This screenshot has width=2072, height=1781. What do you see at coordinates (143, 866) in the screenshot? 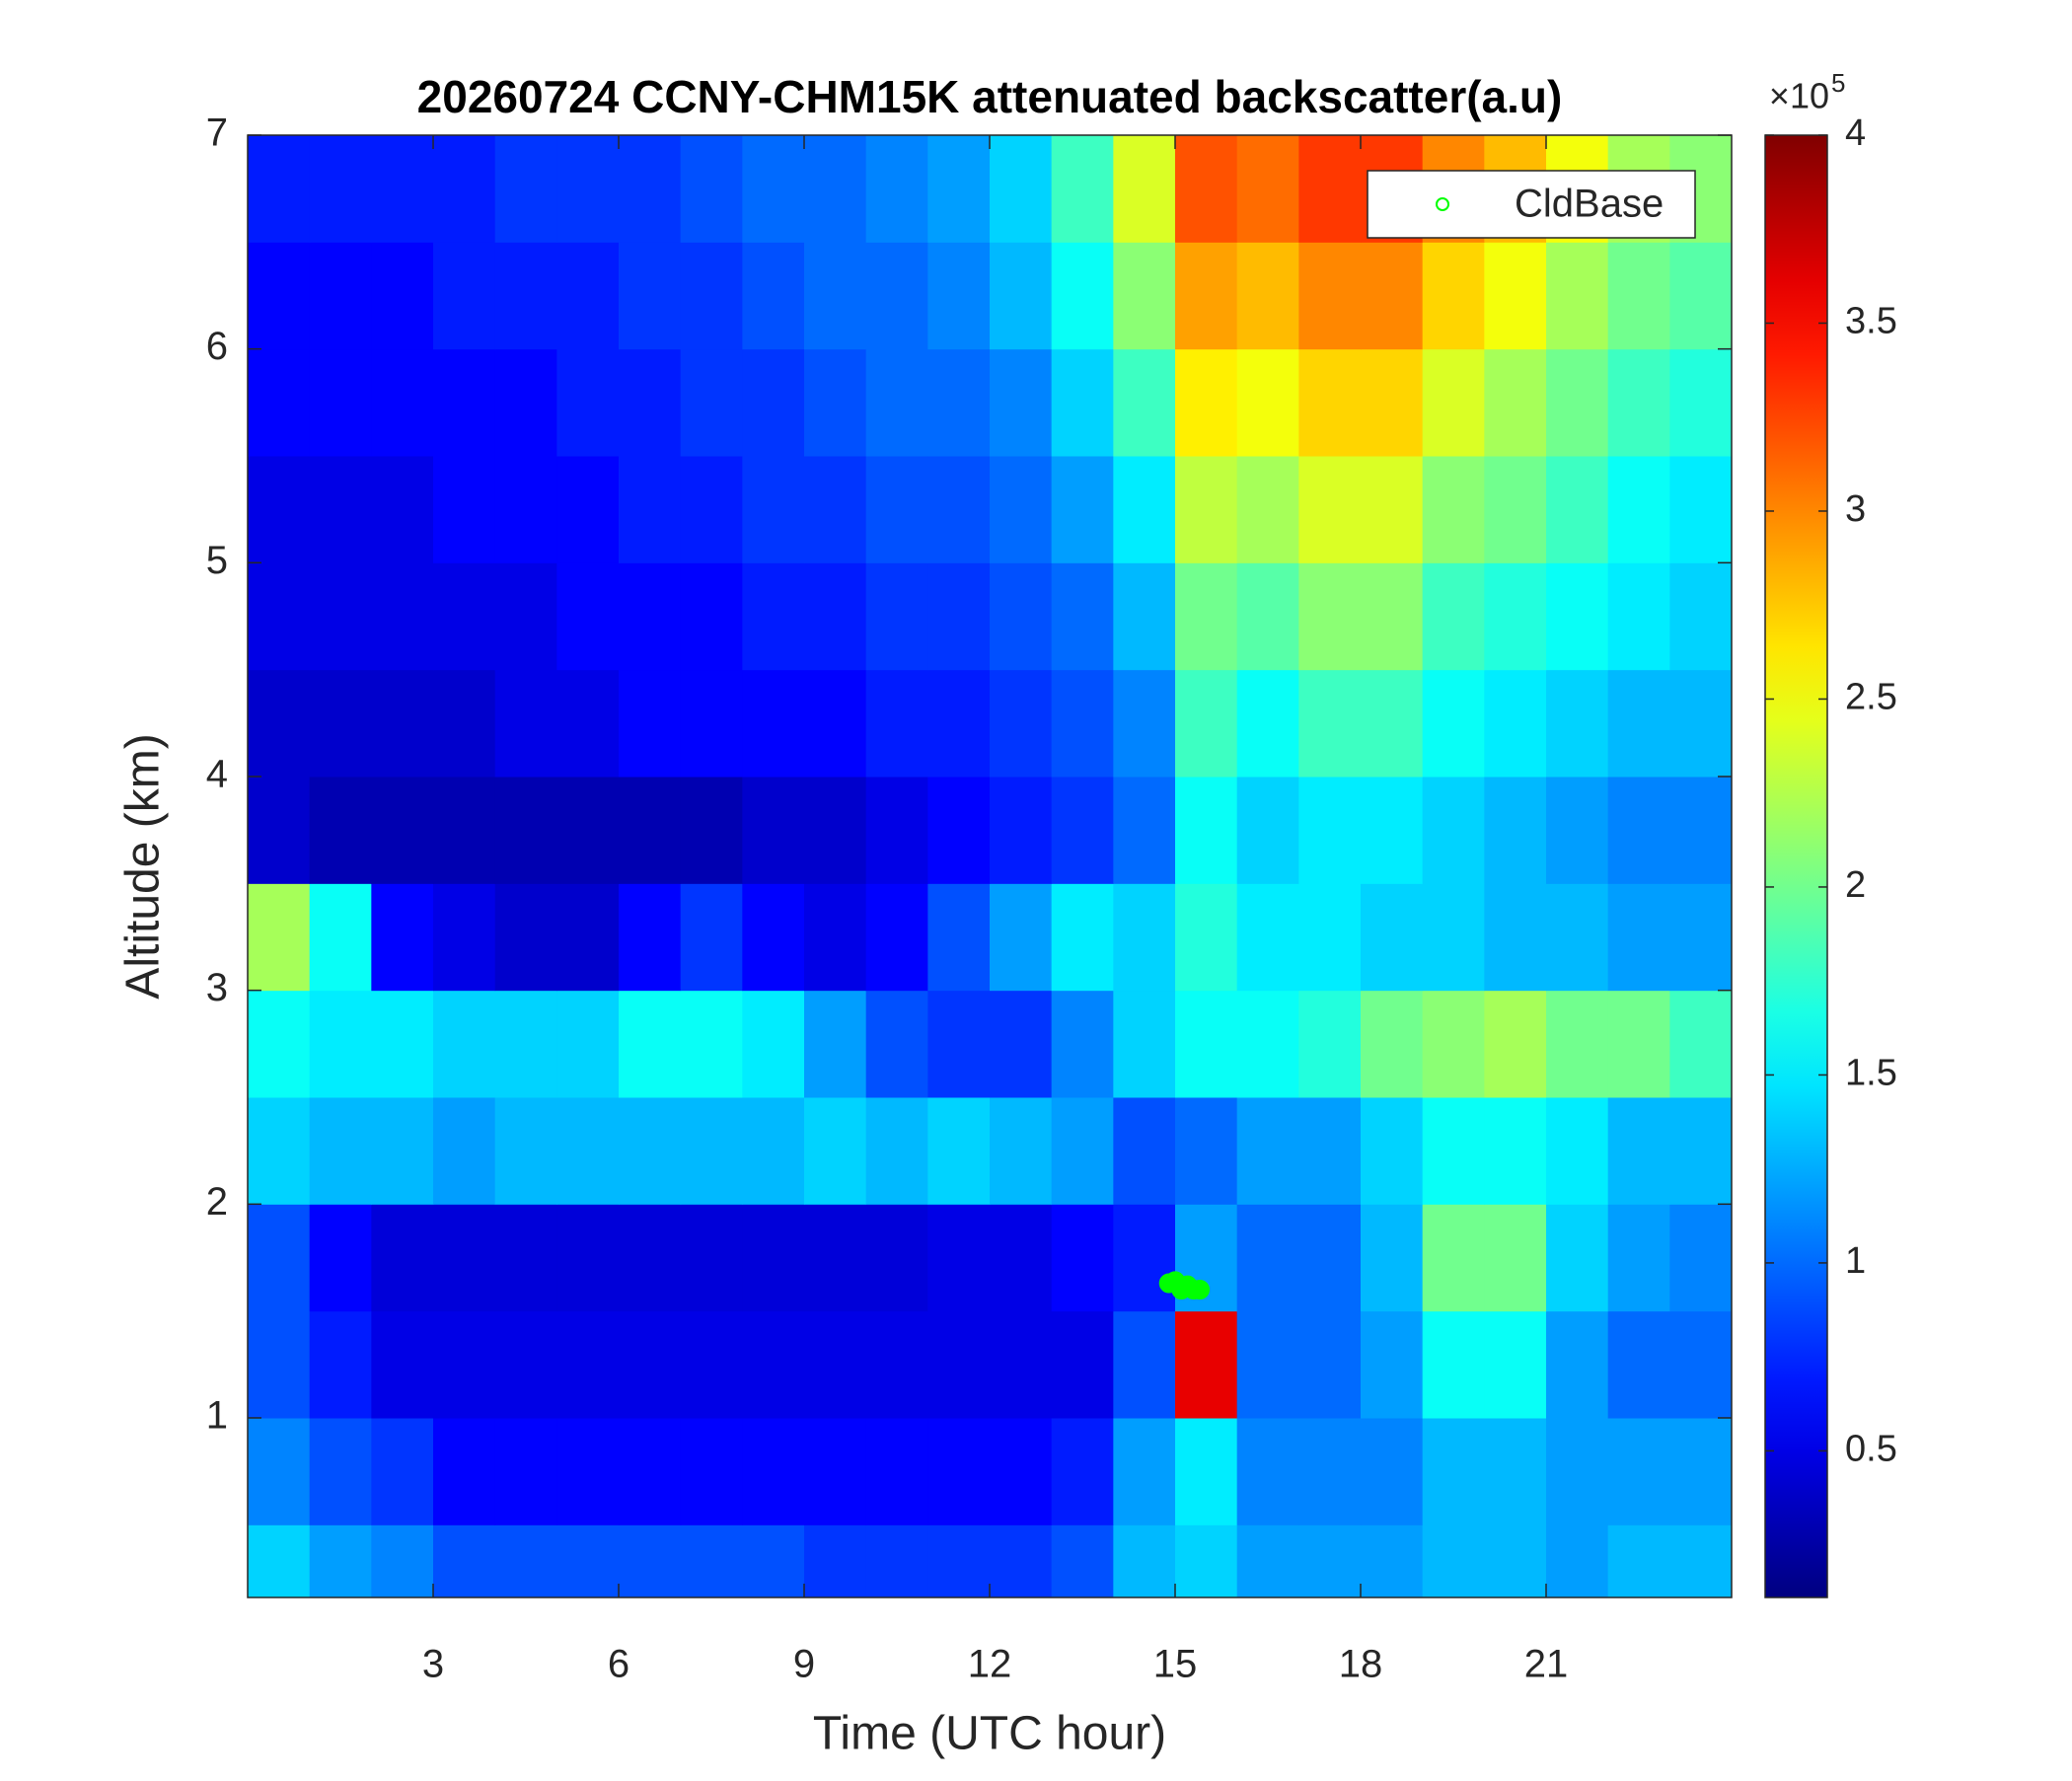
I see `y-axis-label: Altitude (km)` at bounding box center [143, 866].